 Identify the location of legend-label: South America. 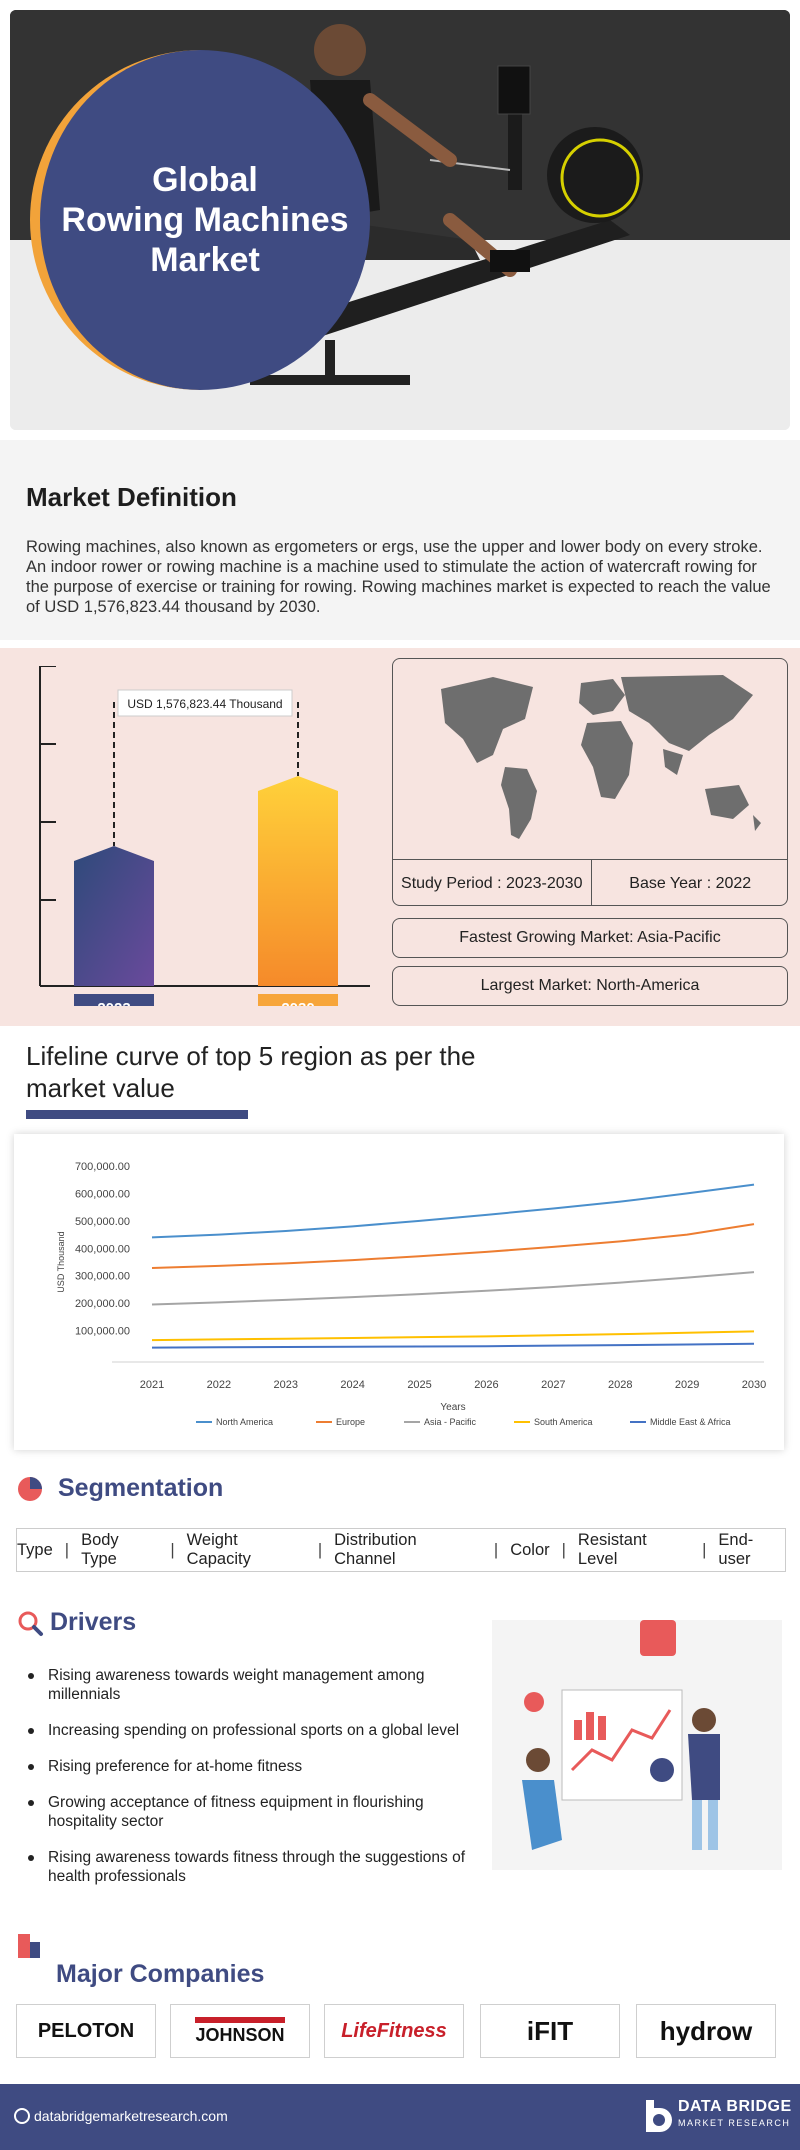
(563, 1422).